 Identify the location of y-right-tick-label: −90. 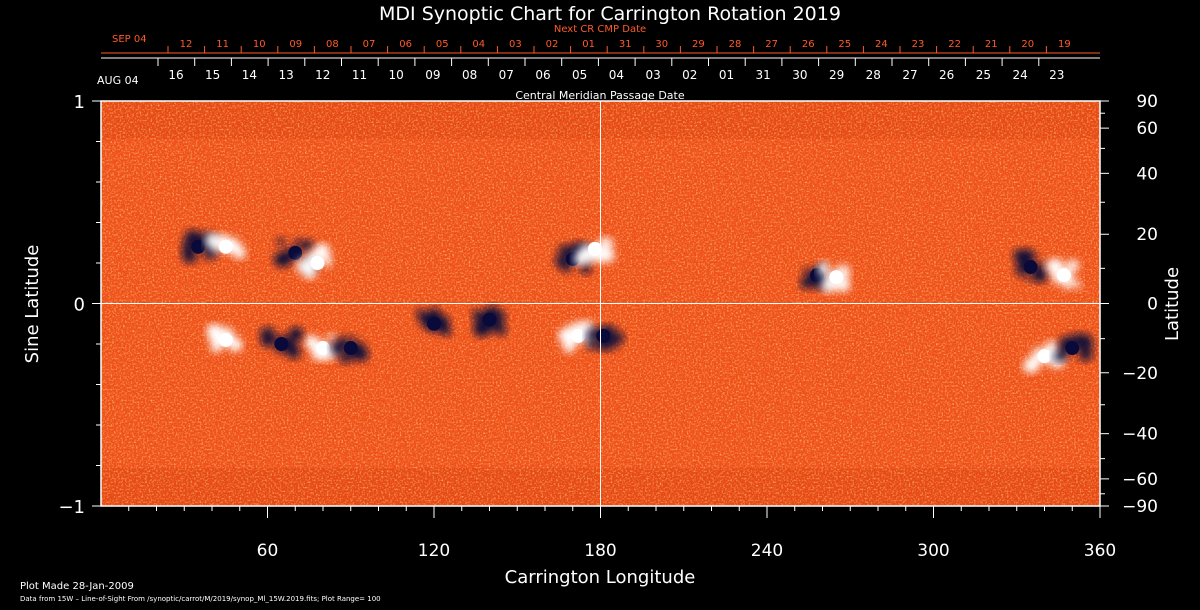
(1140, 507).